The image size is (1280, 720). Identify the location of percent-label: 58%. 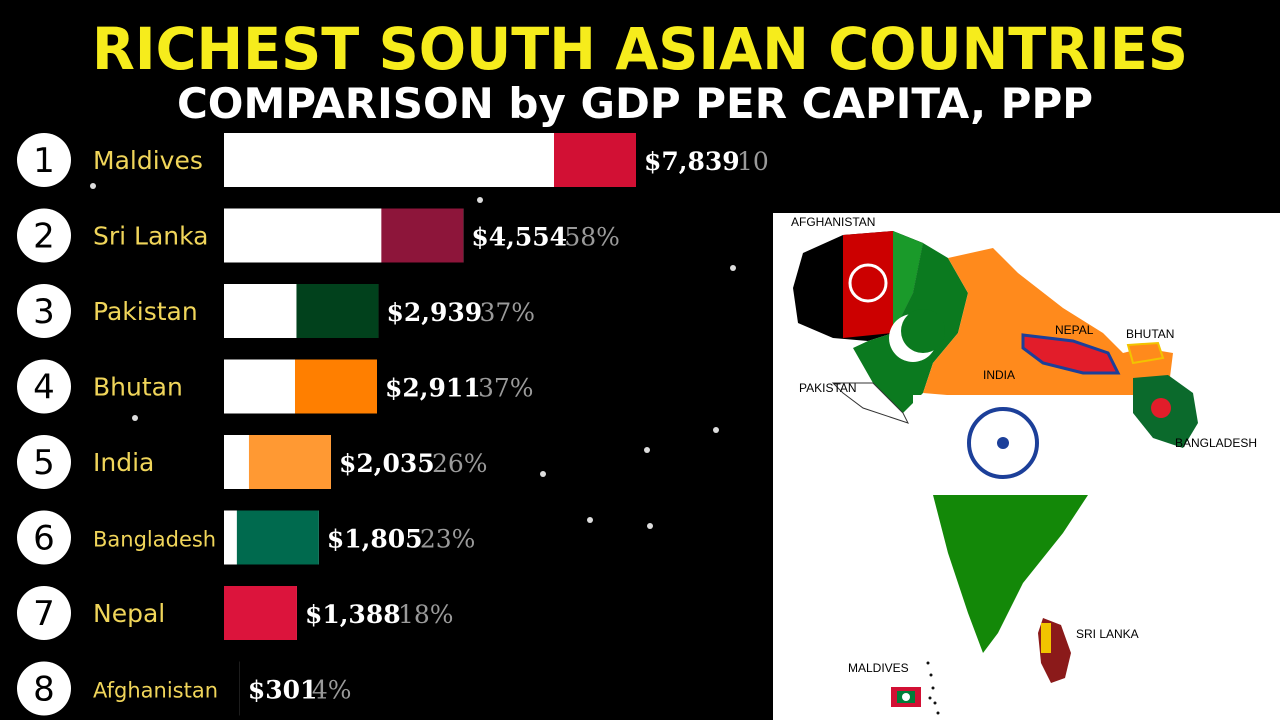
(592, 237).